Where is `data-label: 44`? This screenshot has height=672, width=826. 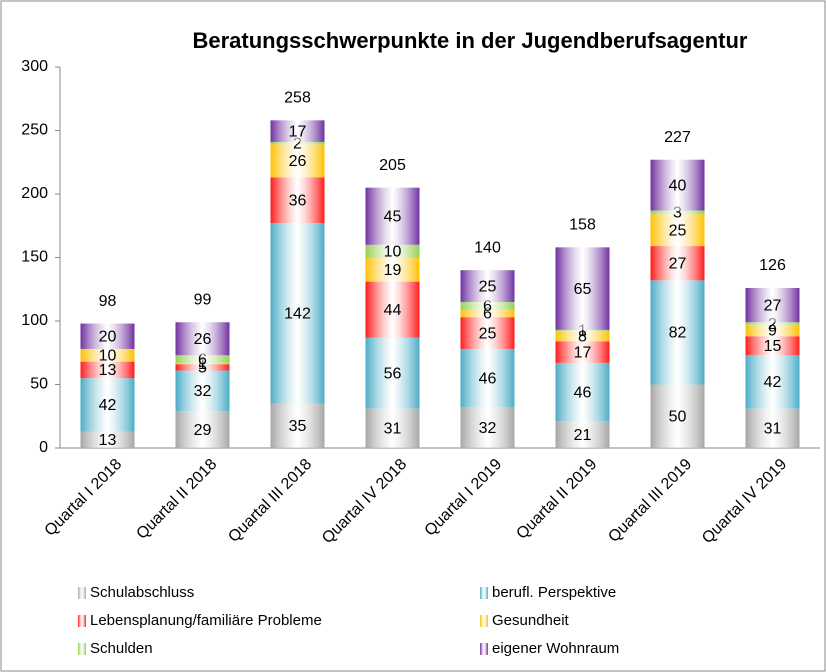
data-label: 44 is located at coordinates (393, 310).